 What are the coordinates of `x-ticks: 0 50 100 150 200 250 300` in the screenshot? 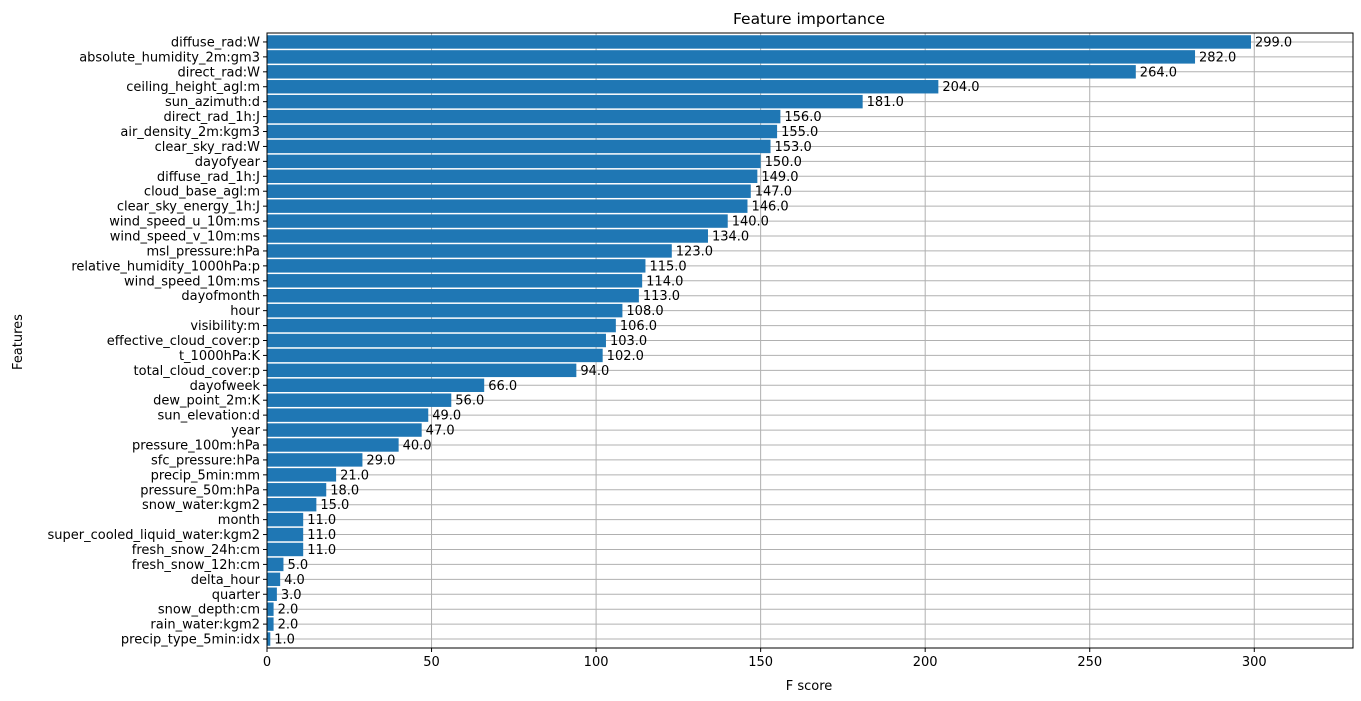 It's located at (765, 659).